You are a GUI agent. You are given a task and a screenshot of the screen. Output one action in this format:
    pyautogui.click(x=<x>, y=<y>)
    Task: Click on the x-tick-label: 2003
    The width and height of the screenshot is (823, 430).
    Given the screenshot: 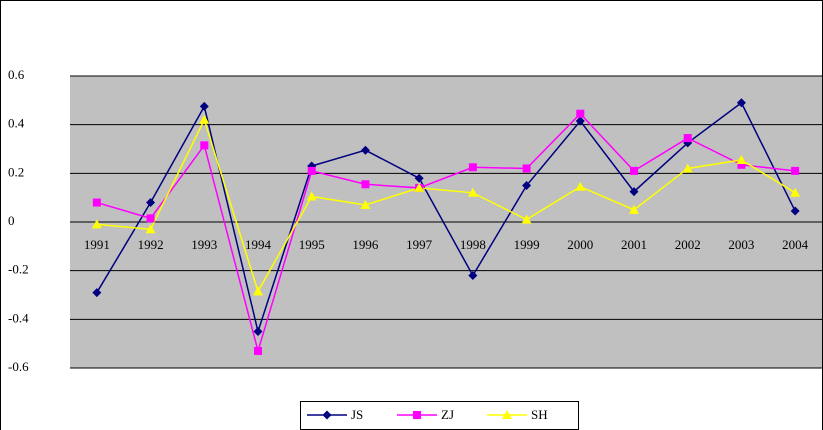 What is the action you would take?
    pyautogui.click(x=741, y=244)
    